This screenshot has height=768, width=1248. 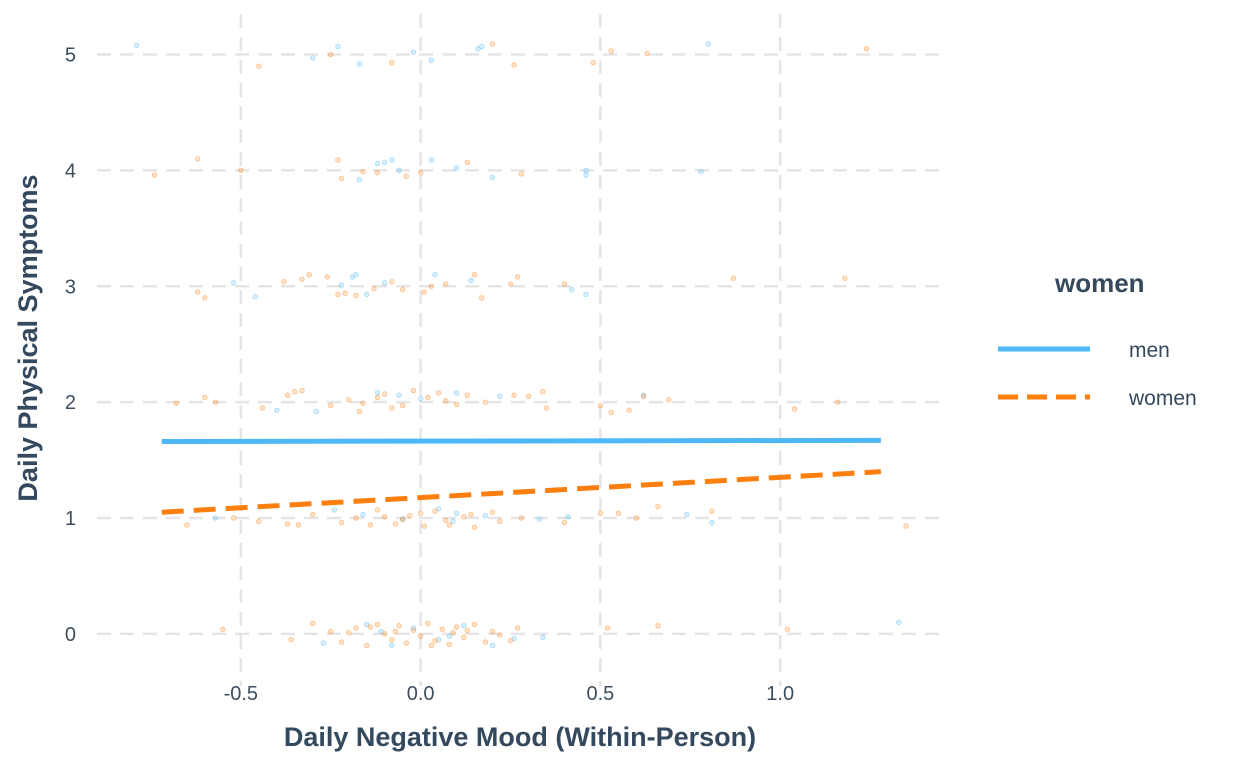 I want to click on y-tick-label: 0, so click(x=70, y=635).